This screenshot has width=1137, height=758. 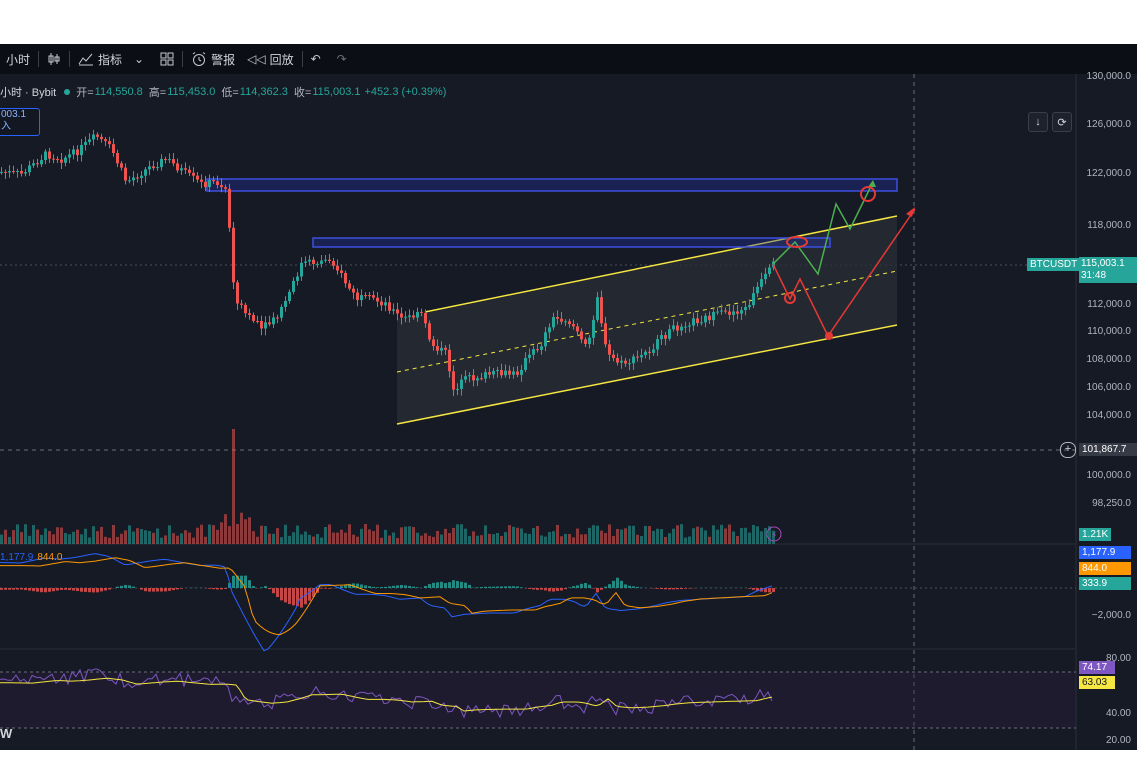 I want to click on order-box: 003.1 入, so click(x=20, y=122).